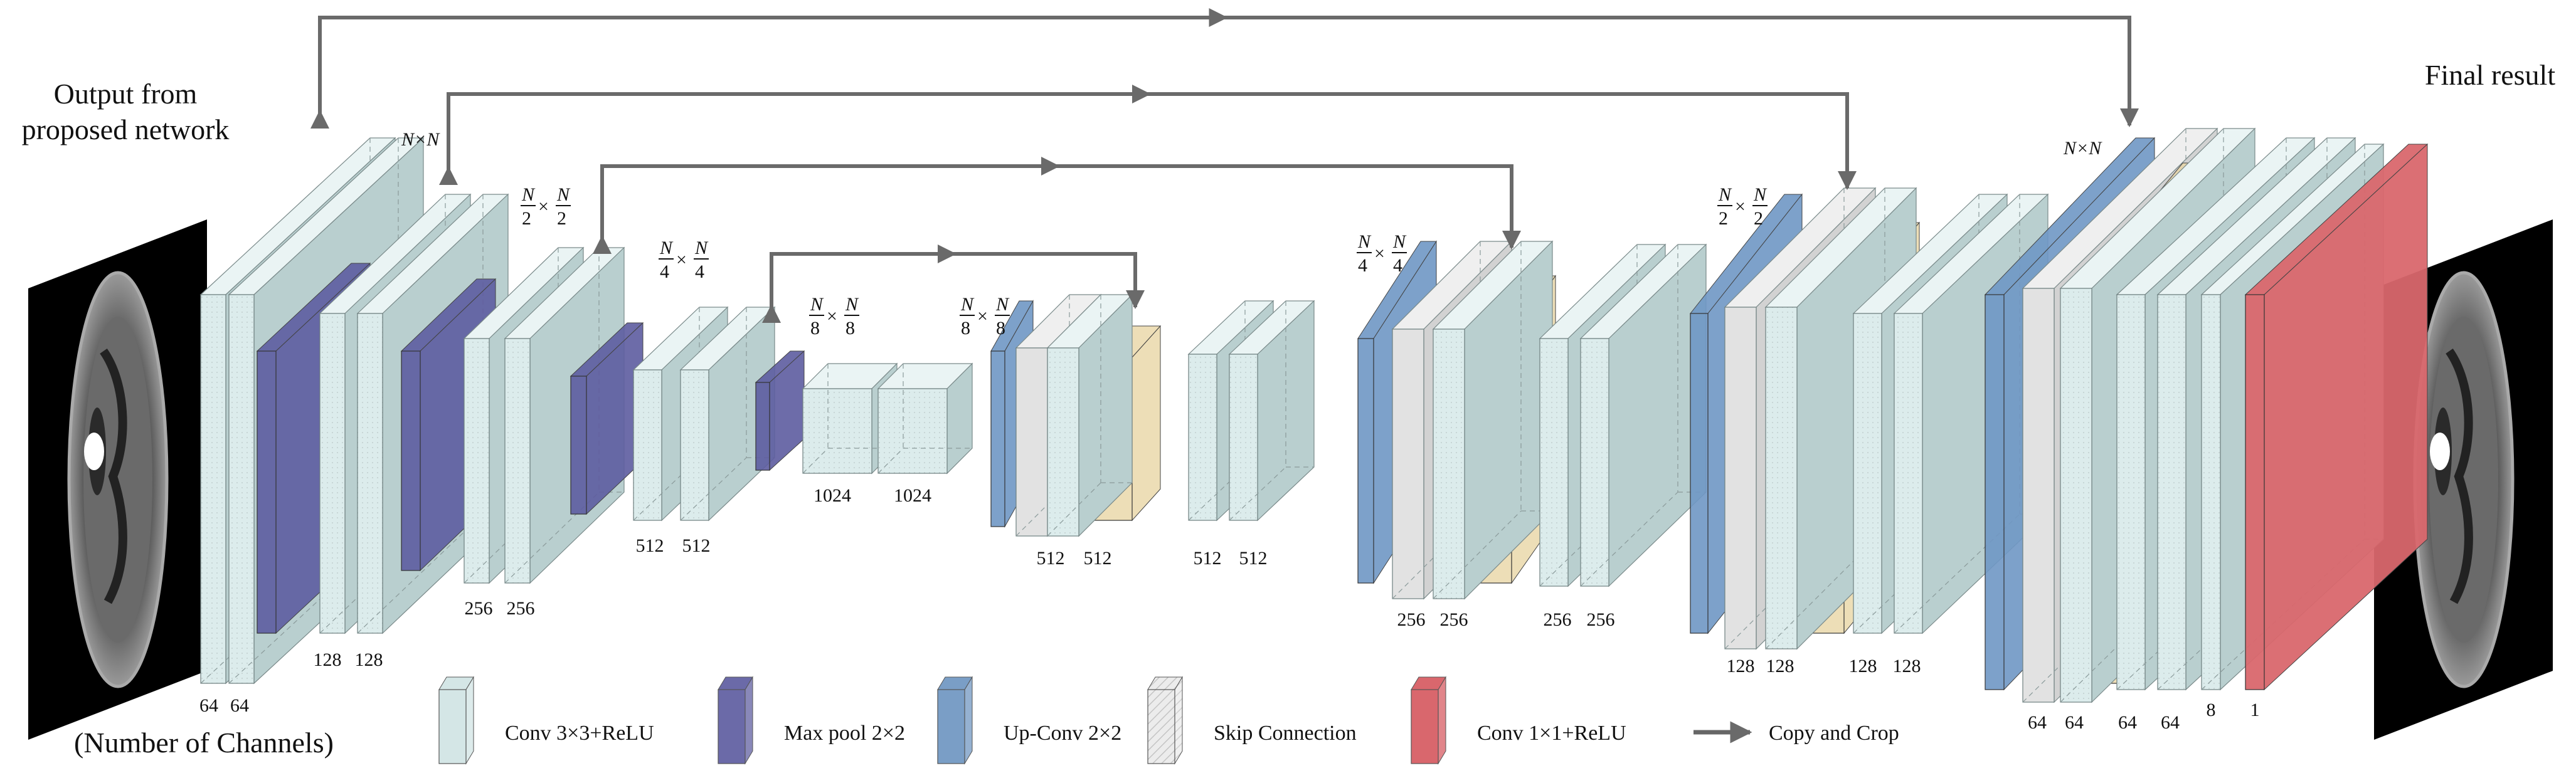  I want to click on count-dec3-up-1: 256, so click(1411, 619).